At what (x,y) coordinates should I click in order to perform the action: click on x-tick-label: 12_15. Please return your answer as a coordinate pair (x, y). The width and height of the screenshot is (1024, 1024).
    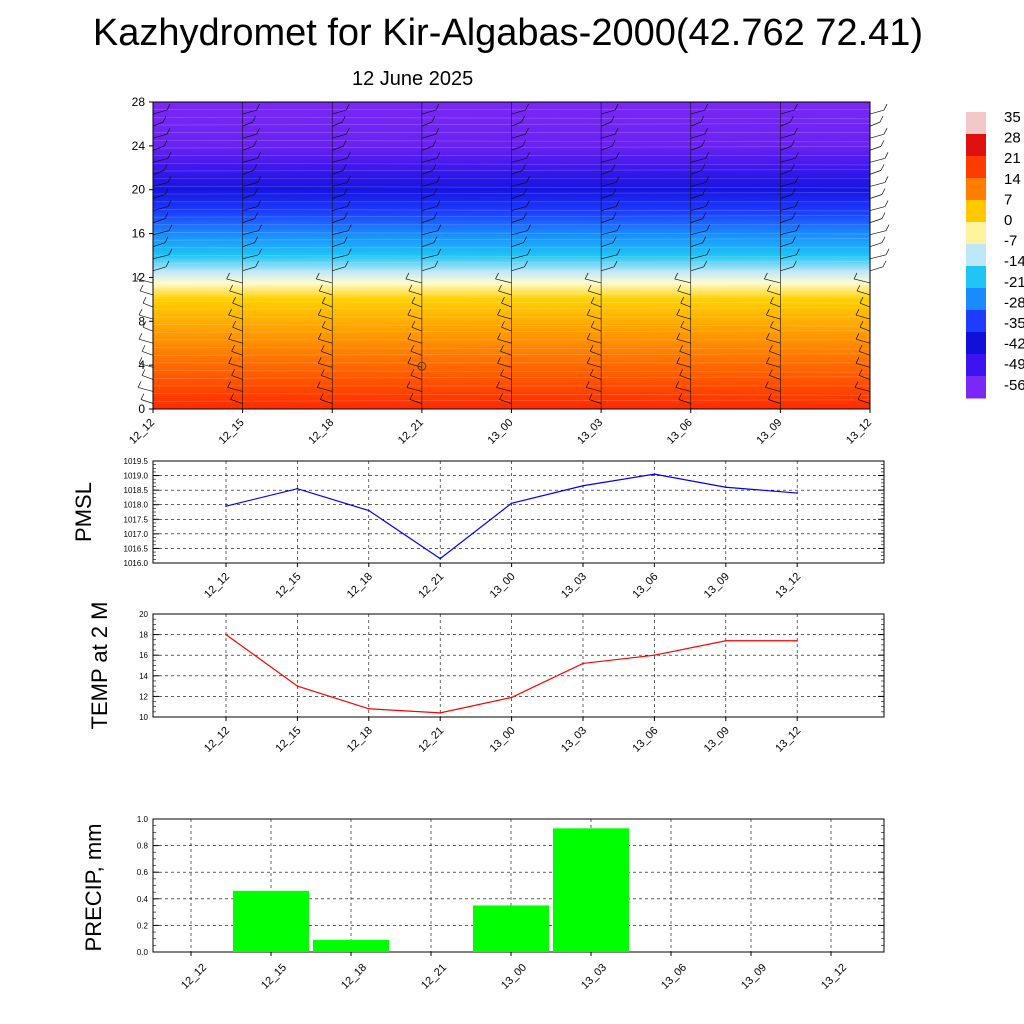
    Looking at the image, I should click on (274, 977).